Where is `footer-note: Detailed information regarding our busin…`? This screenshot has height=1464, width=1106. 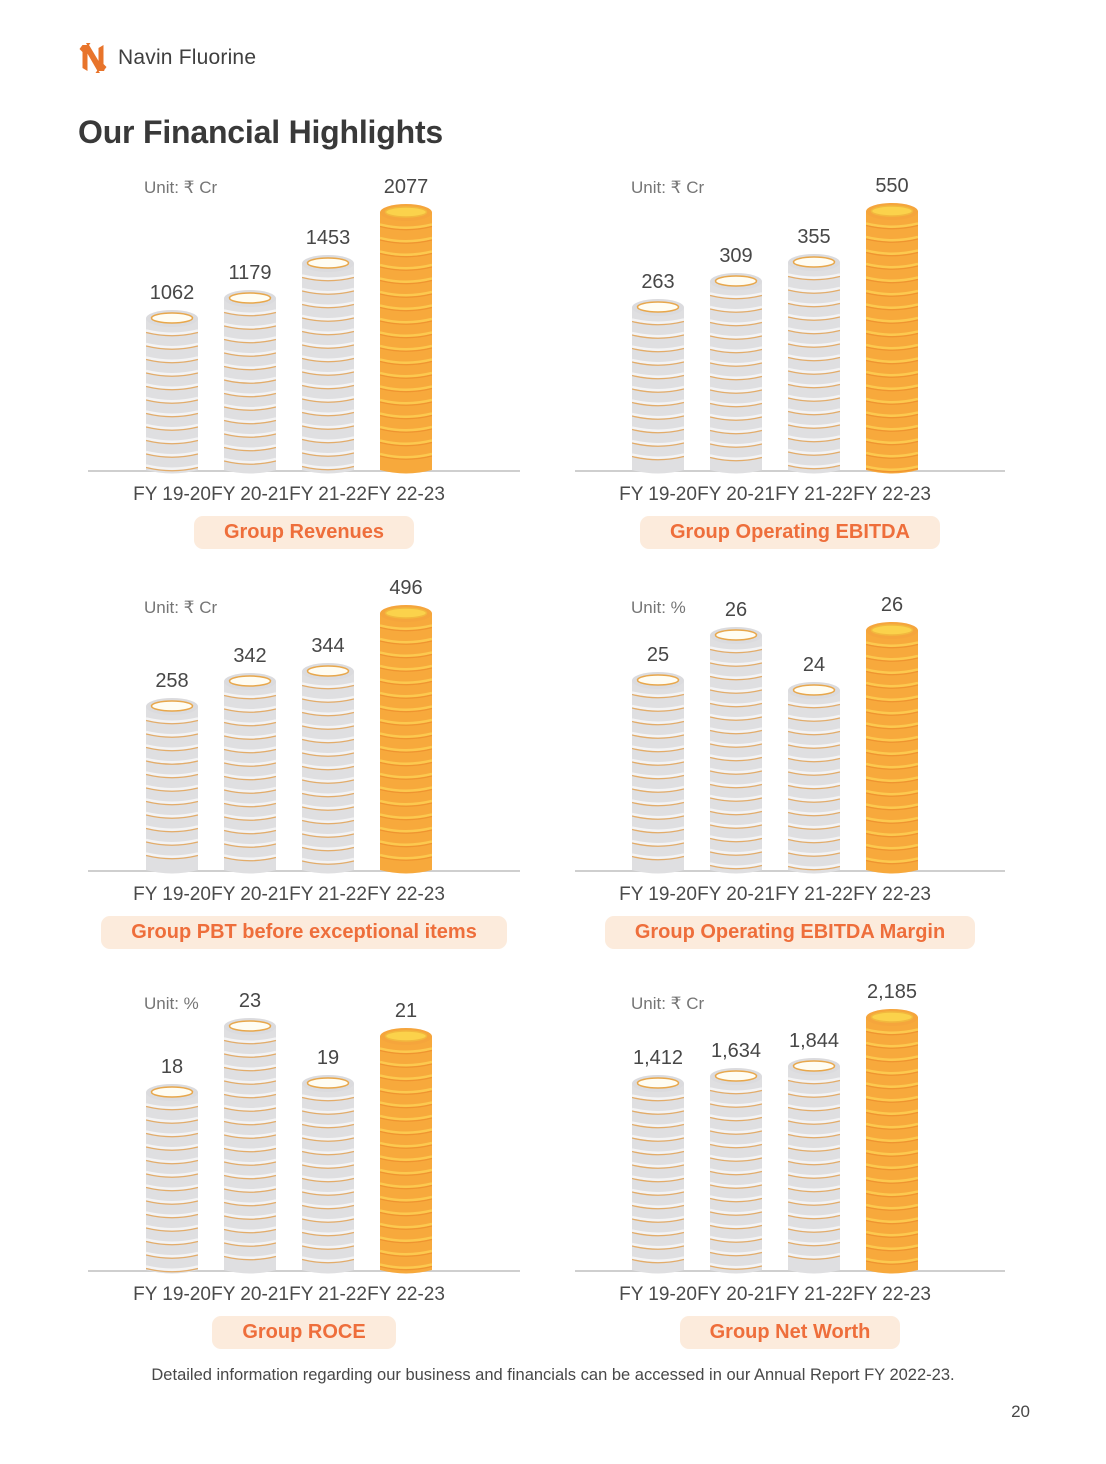
footer-note: Detailed information regarding our busin… is located at coordinates (553, 1375).